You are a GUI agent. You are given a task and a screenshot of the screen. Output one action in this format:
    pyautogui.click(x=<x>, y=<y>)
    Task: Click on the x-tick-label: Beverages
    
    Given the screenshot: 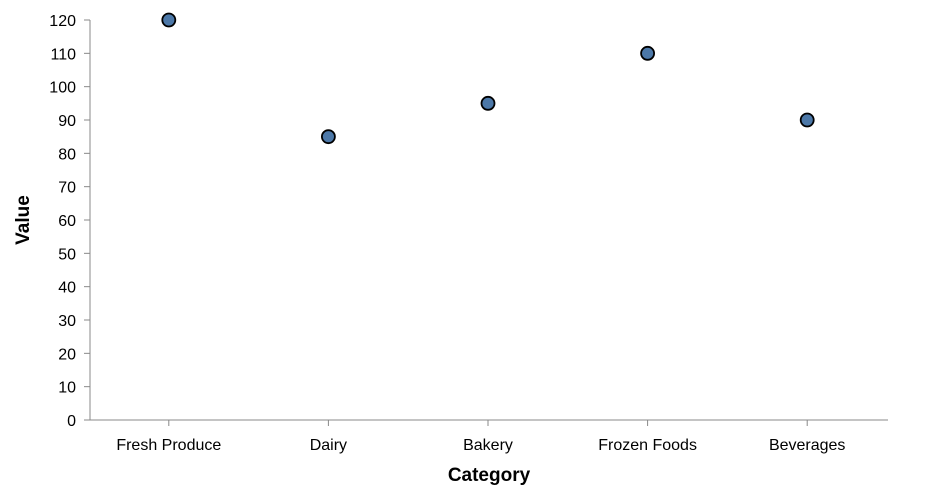 What is the action you would take?
    pyautogui.click(x=807, y=445)
    